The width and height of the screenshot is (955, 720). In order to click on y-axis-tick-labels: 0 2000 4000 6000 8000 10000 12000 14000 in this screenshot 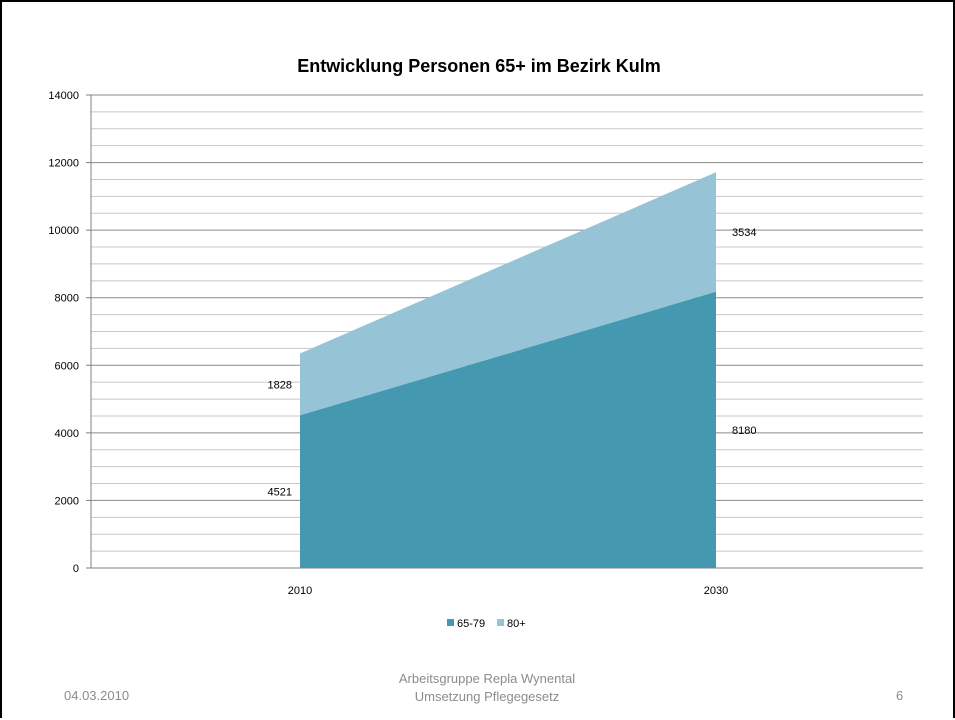, I will do `click(63, 332)`.